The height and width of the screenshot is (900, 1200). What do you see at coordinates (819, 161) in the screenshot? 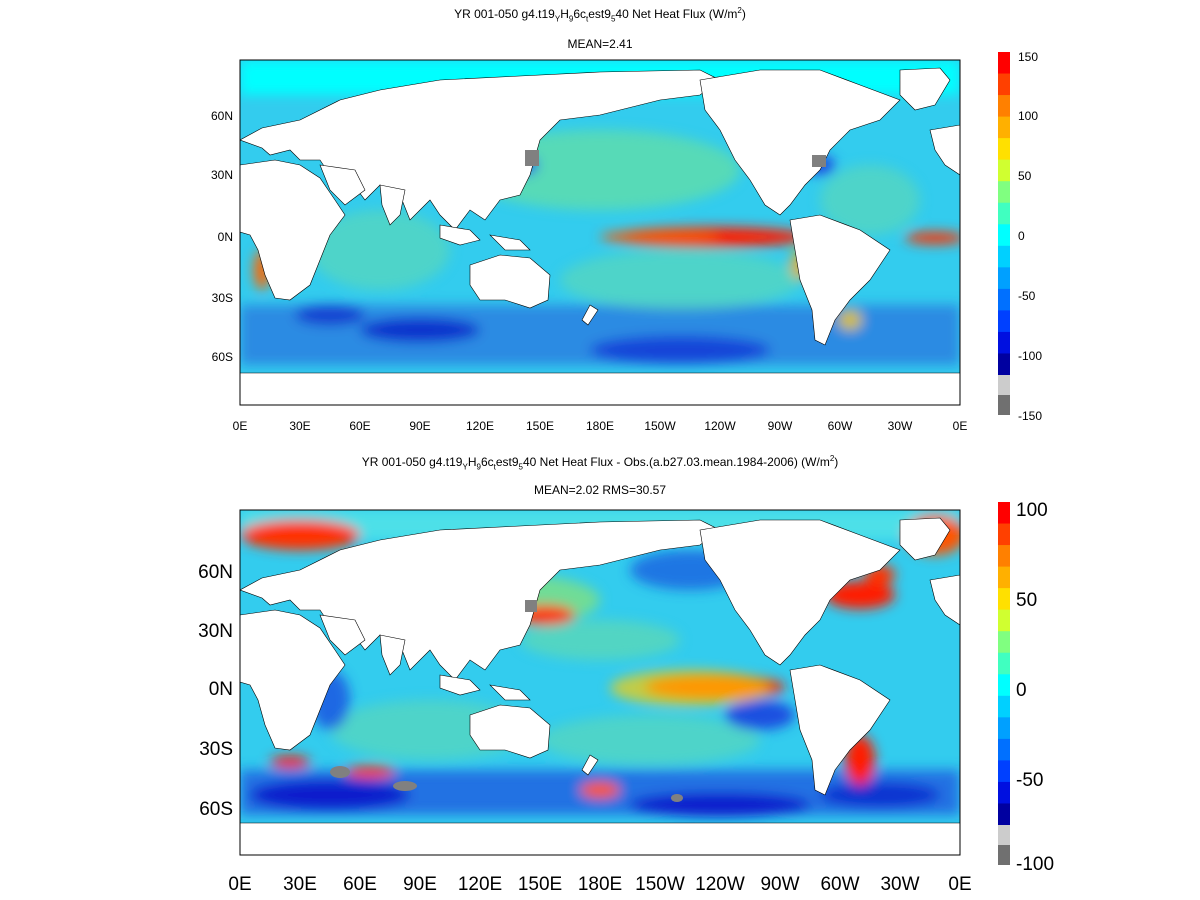
I see `top-missing-hudson` at bounding box center [819, 161].